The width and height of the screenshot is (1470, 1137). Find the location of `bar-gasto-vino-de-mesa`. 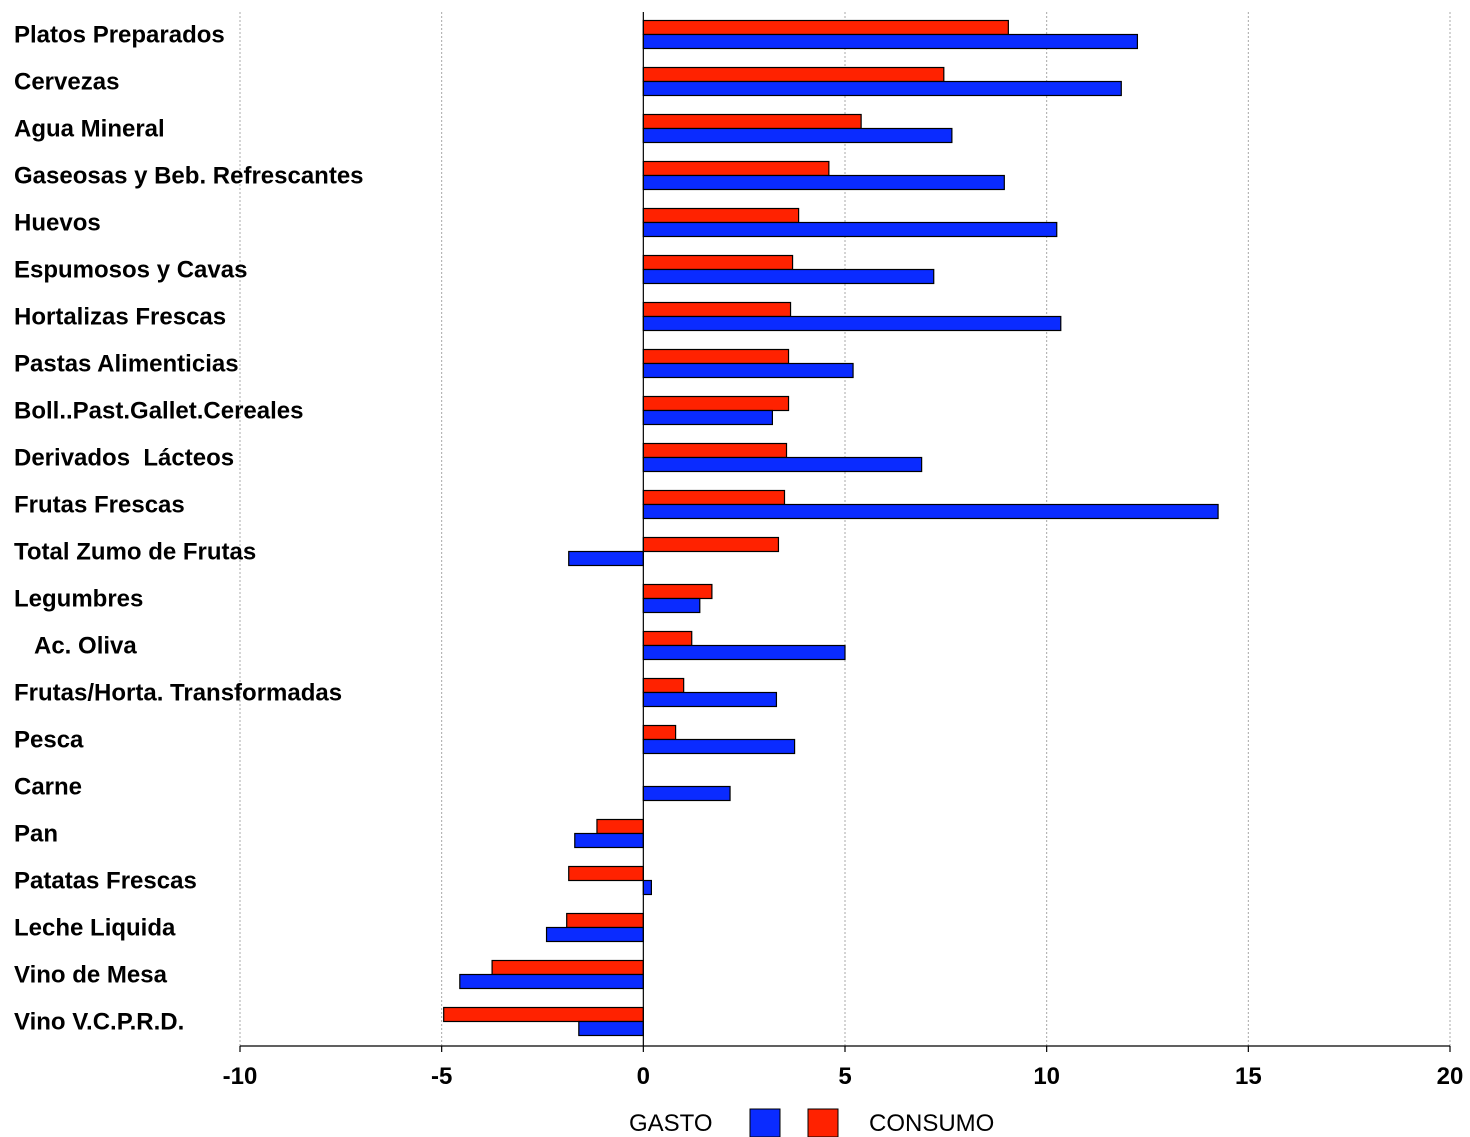

bar-gasto-vino-de-mesa is located at coordinates (551, 981).